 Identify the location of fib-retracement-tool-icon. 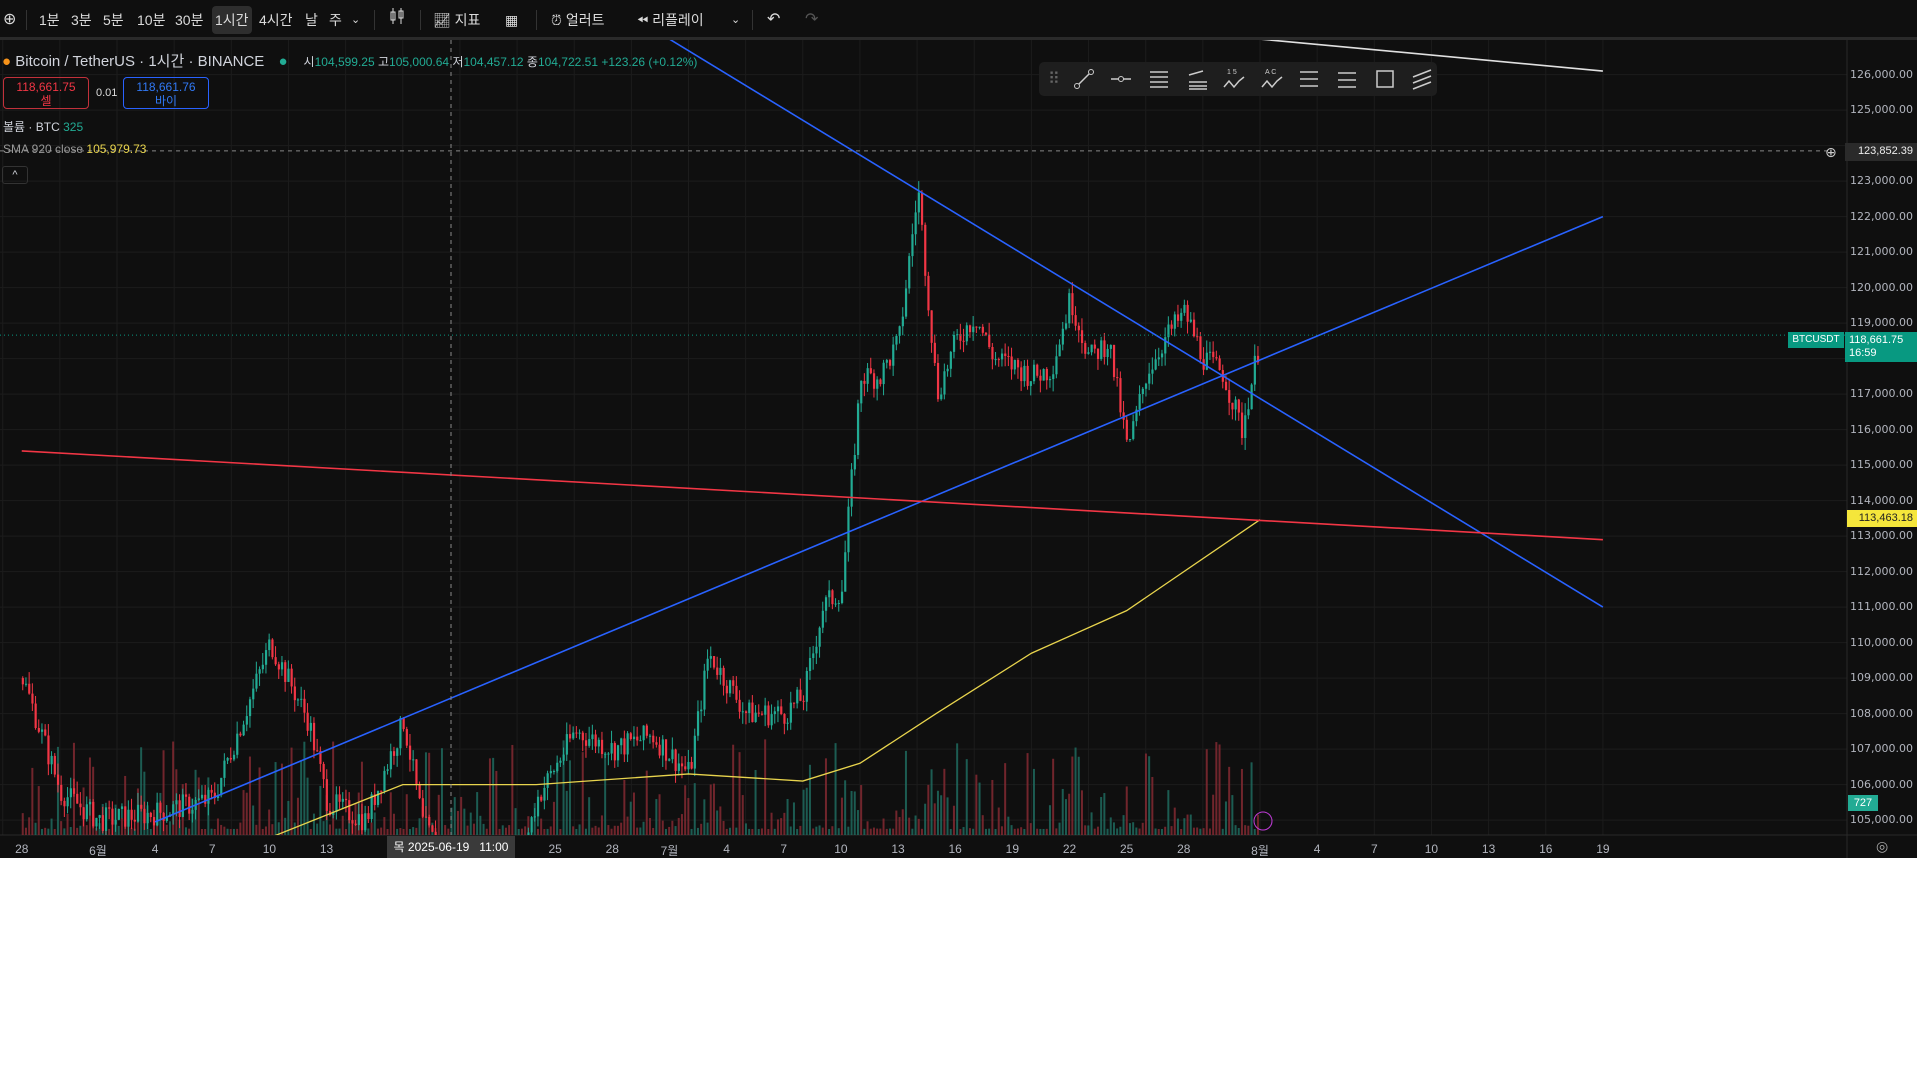
(1310, 79).